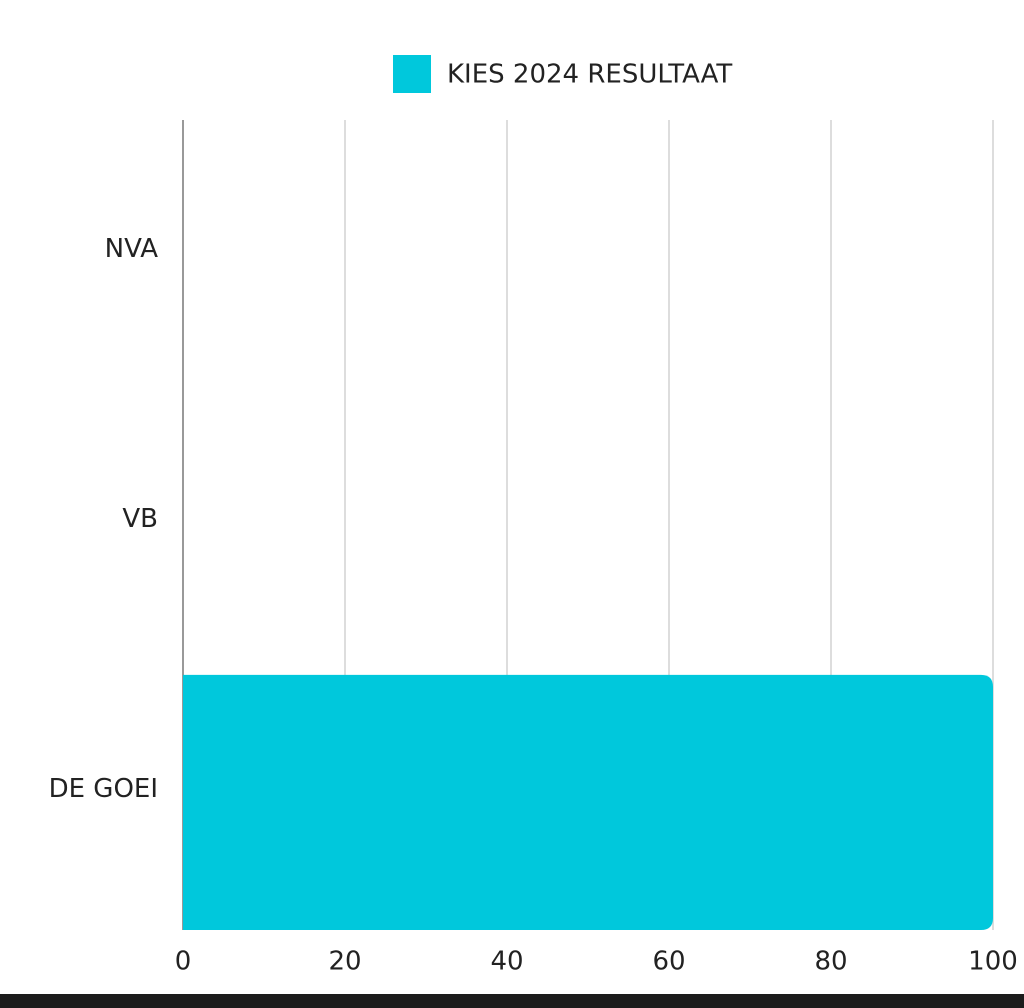 Image resolution: width=1024 pixels, height=1008 pixels. What do you see at coordinates (512, 1001) in the screenshot?
I see `bottom-bar` at bounding box center [512, 1001].